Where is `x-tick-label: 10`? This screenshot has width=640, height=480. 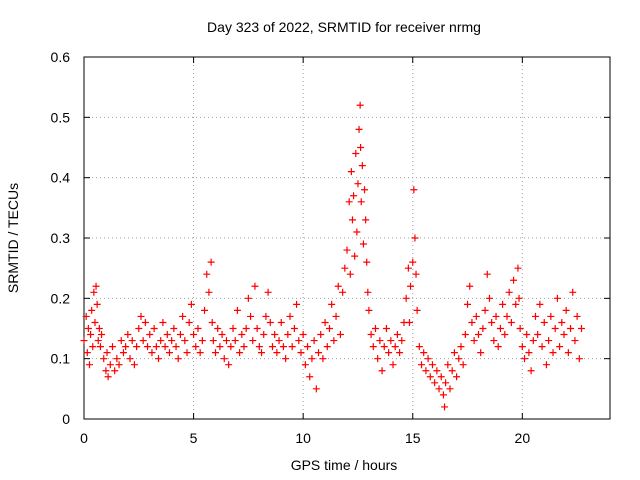
x-tick-label: 10 is located at coordinates (303, 438).